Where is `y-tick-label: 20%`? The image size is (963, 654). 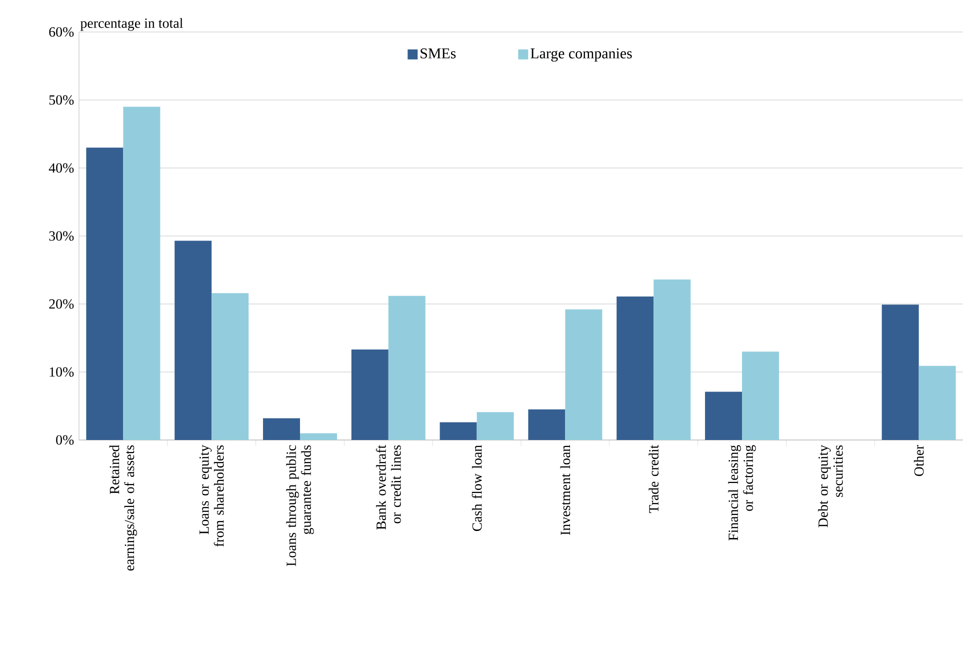 y-tick-label: 20% is located at coordinates (61, 304).